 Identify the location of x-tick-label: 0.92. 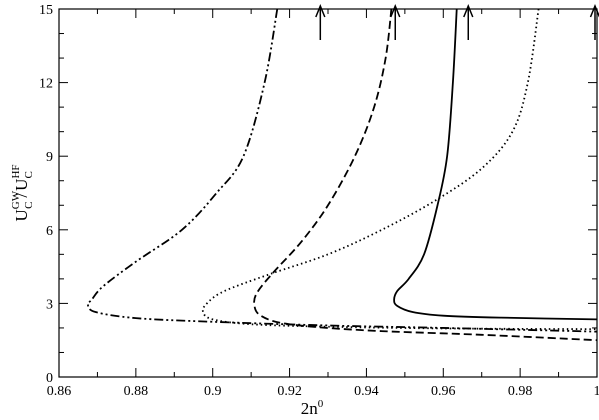
(289, 391).